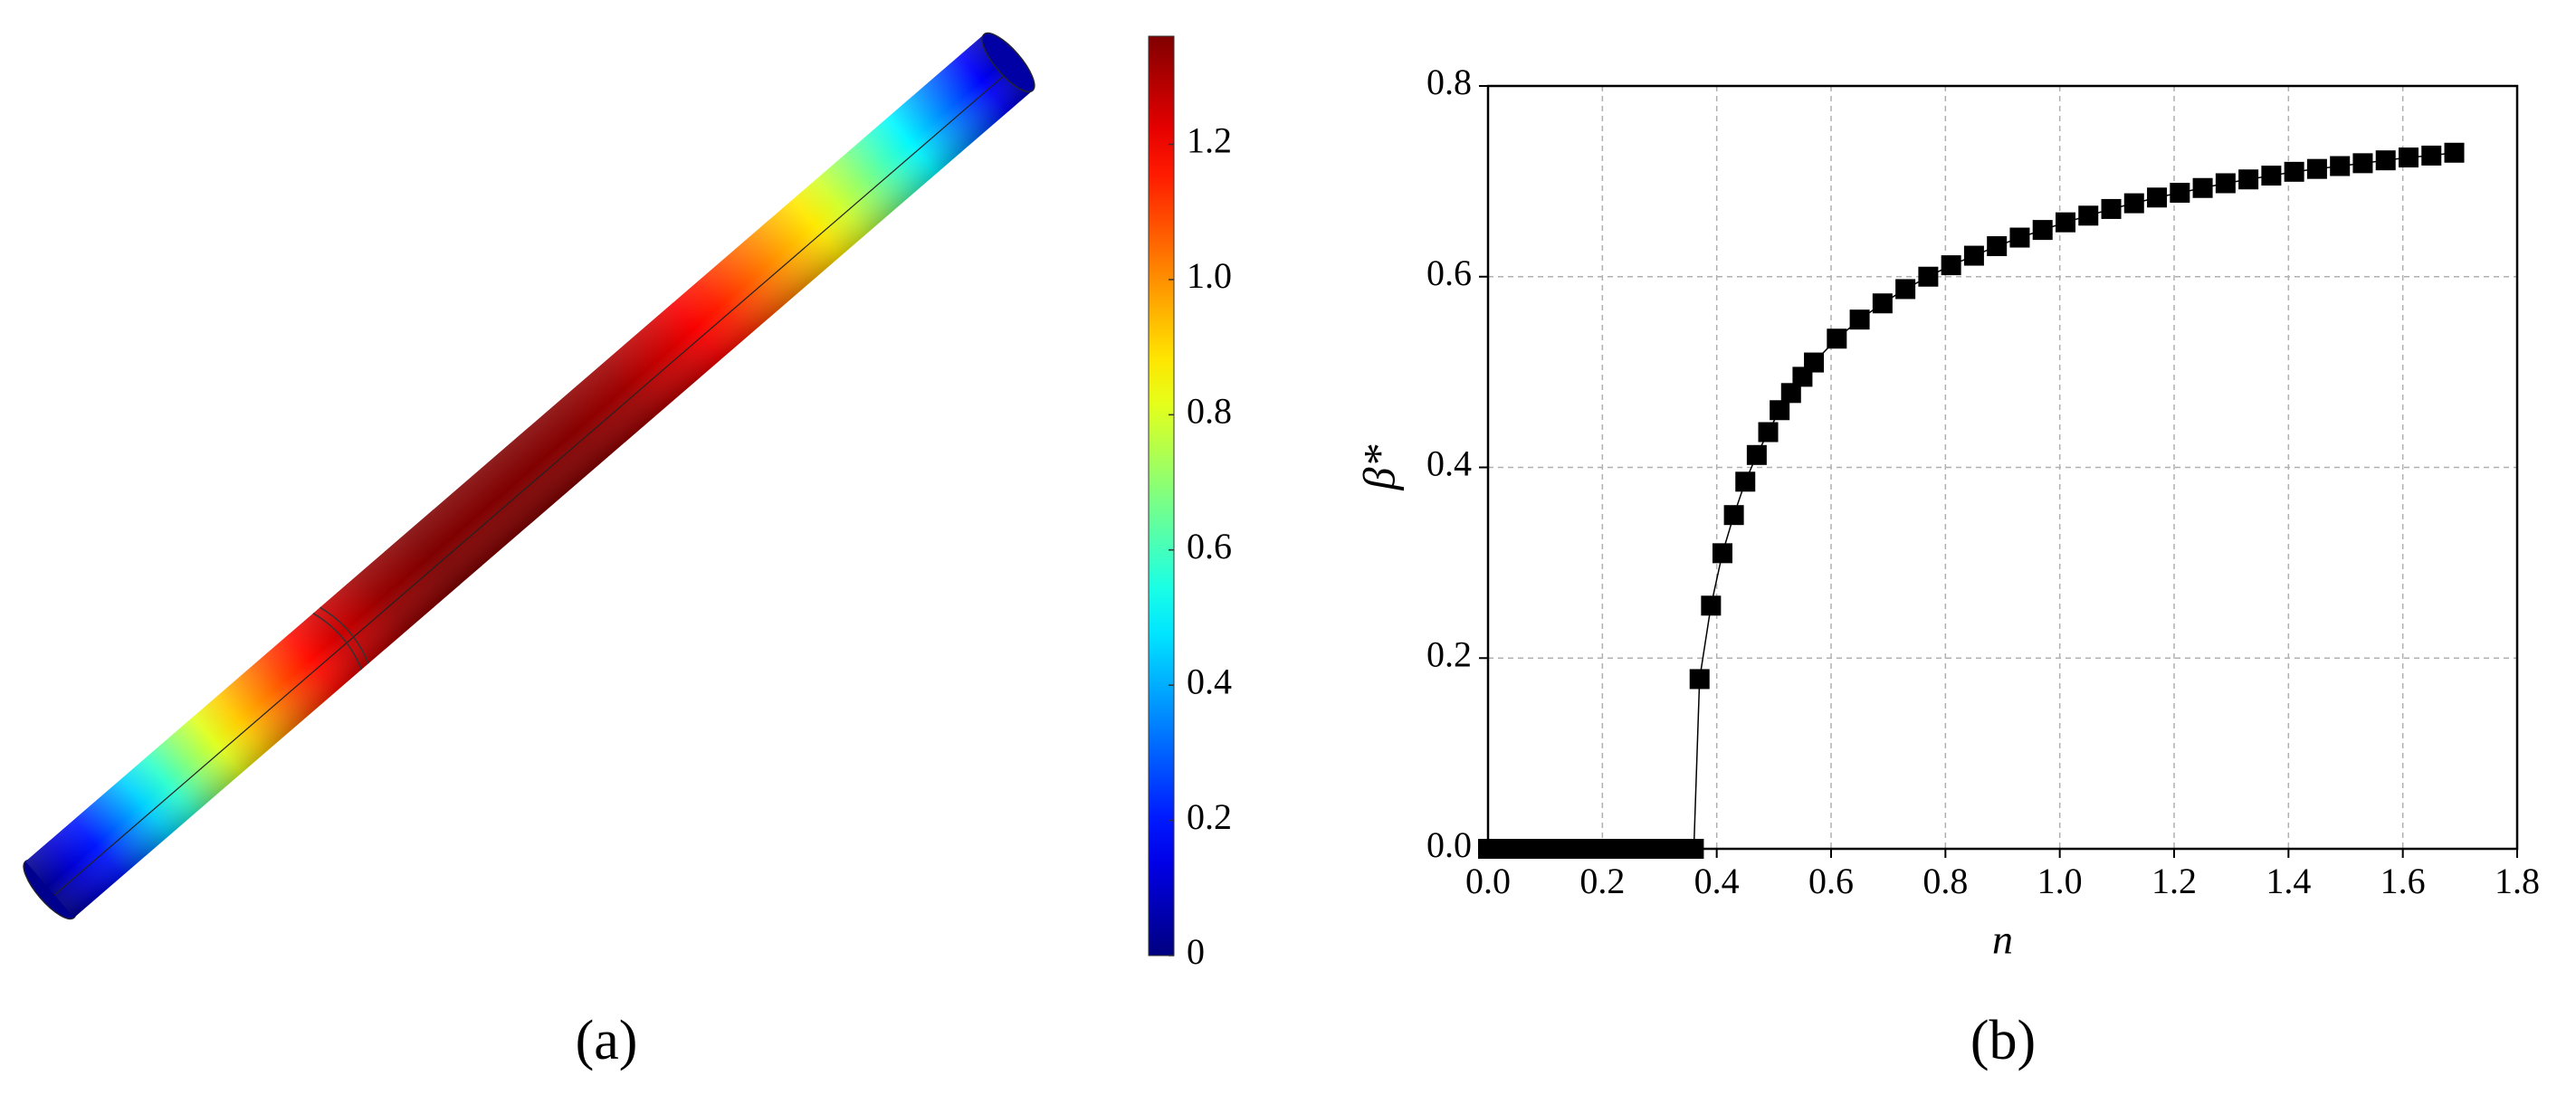  What do you see at coordinates (1602, 881) in the screenshot?
I see `x-tick-label: 0.2` at bounding box center [1602, 881].